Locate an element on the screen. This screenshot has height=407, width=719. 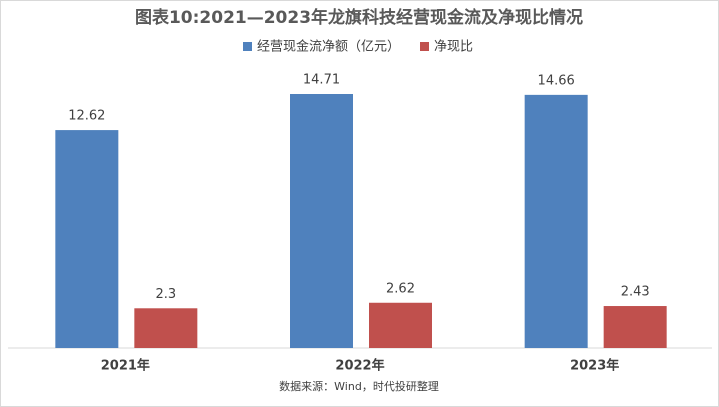
data-label: 14.66 is located at coordinates (556, 80).